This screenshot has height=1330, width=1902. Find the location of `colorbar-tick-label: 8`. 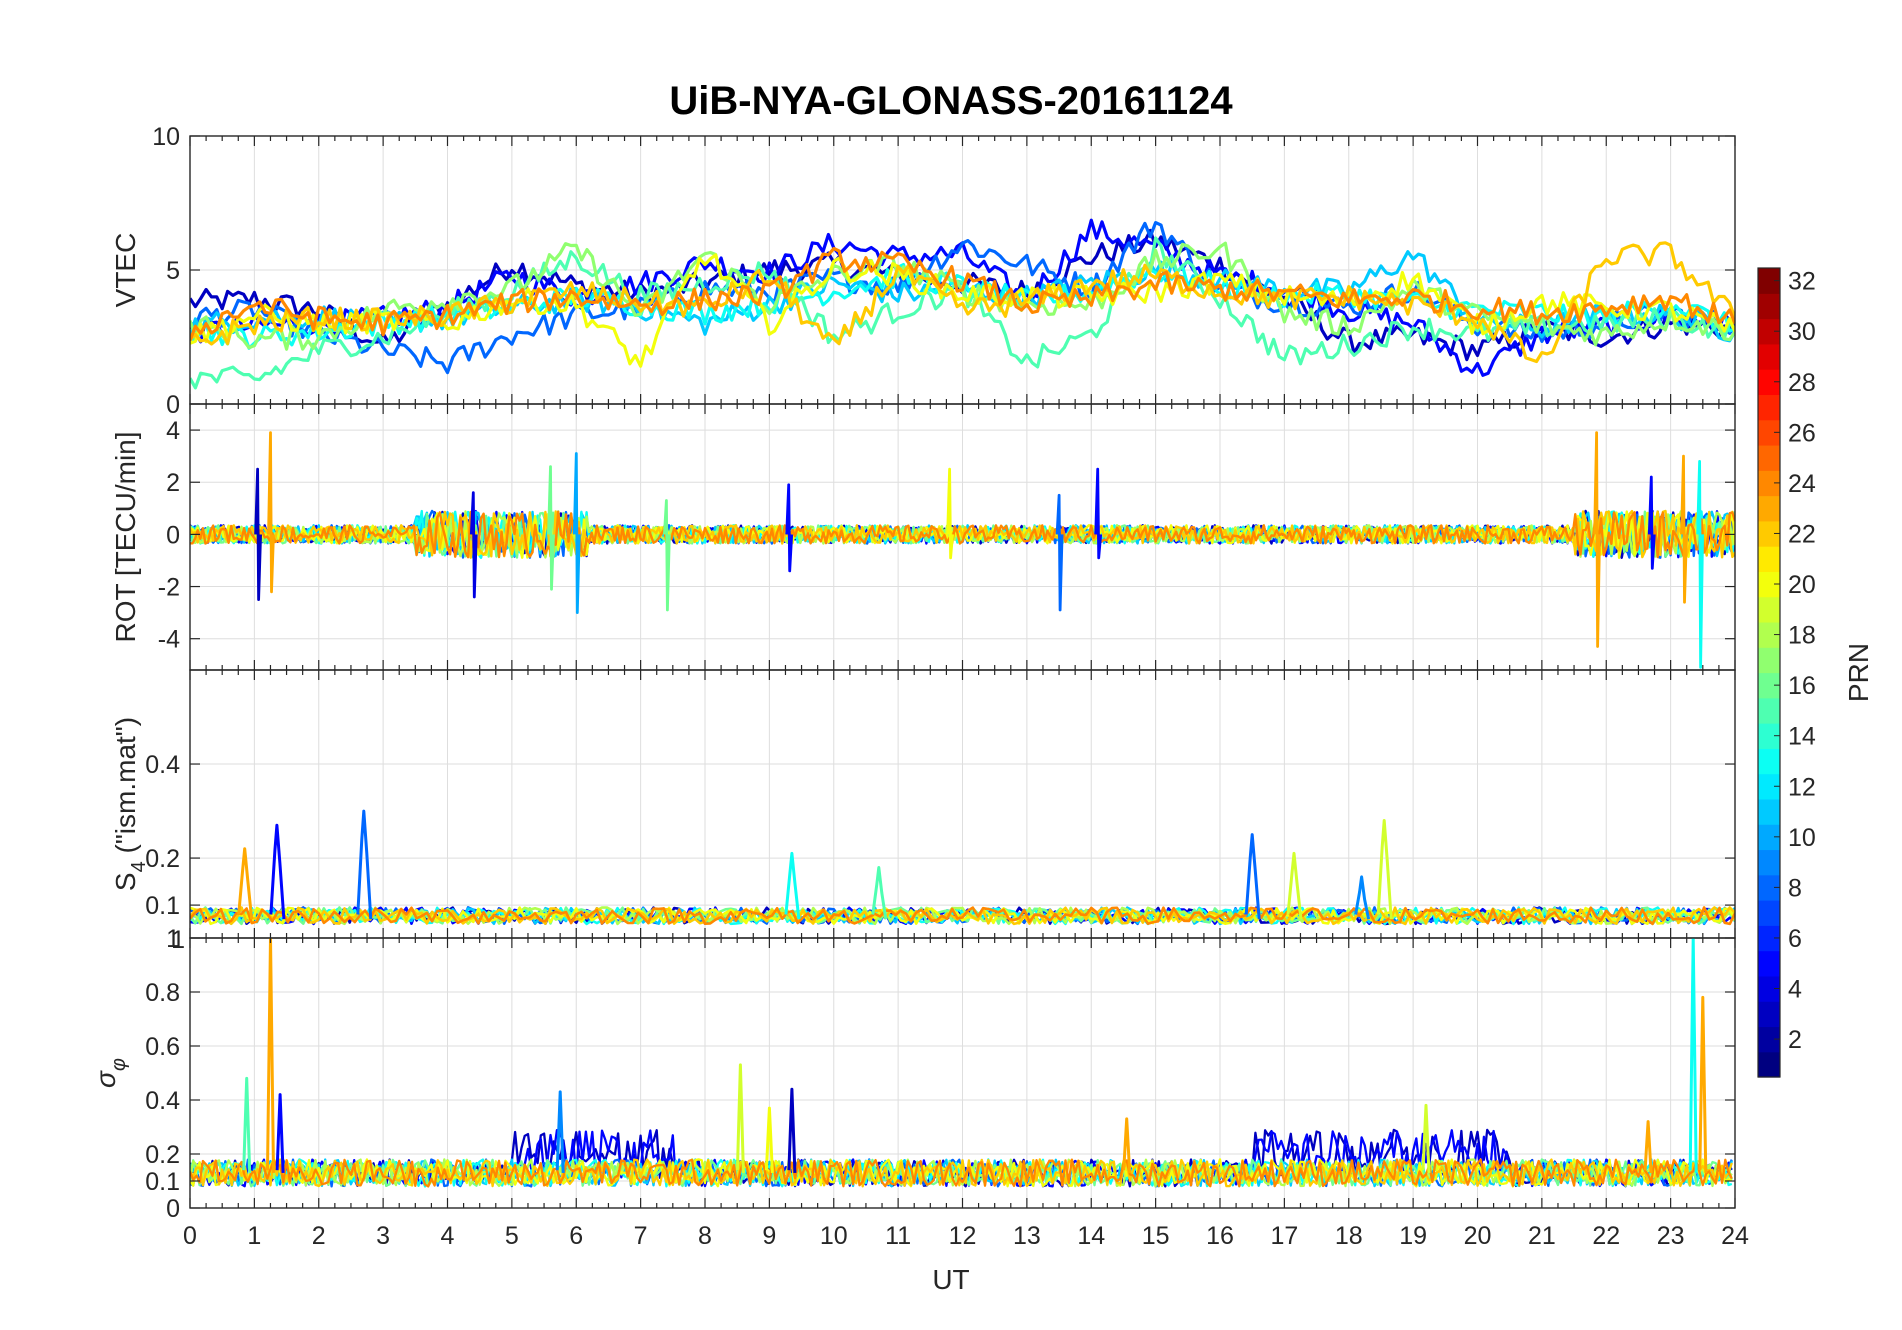

colorbar-tick-label: 8 is located at coordinates (1795, 888).